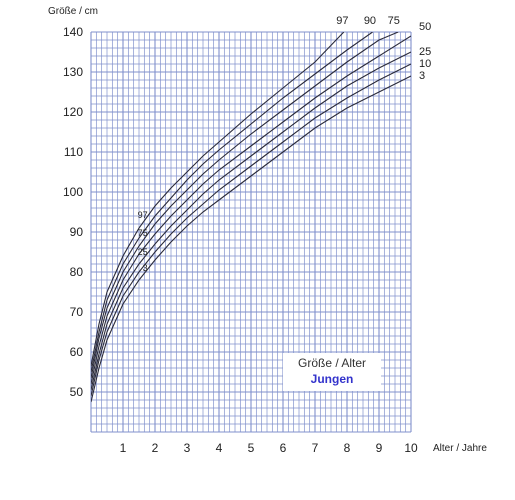  I want to click on chart-title-box: Größe / Alter Jungen, so click(332, 372).